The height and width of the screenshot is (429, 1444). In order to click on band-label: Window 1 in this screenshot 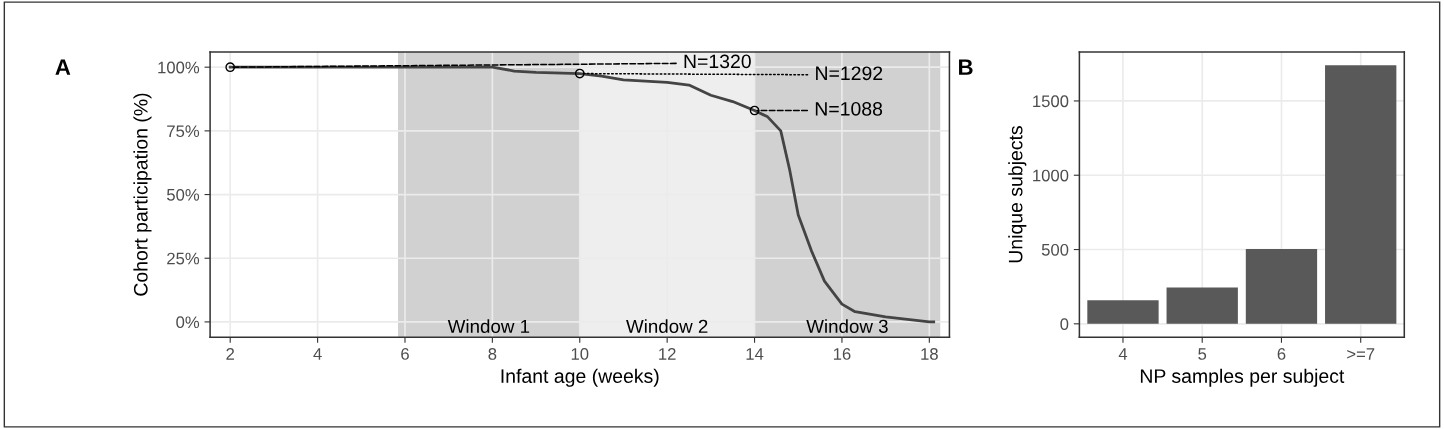, I will do `click(488, 326)`.